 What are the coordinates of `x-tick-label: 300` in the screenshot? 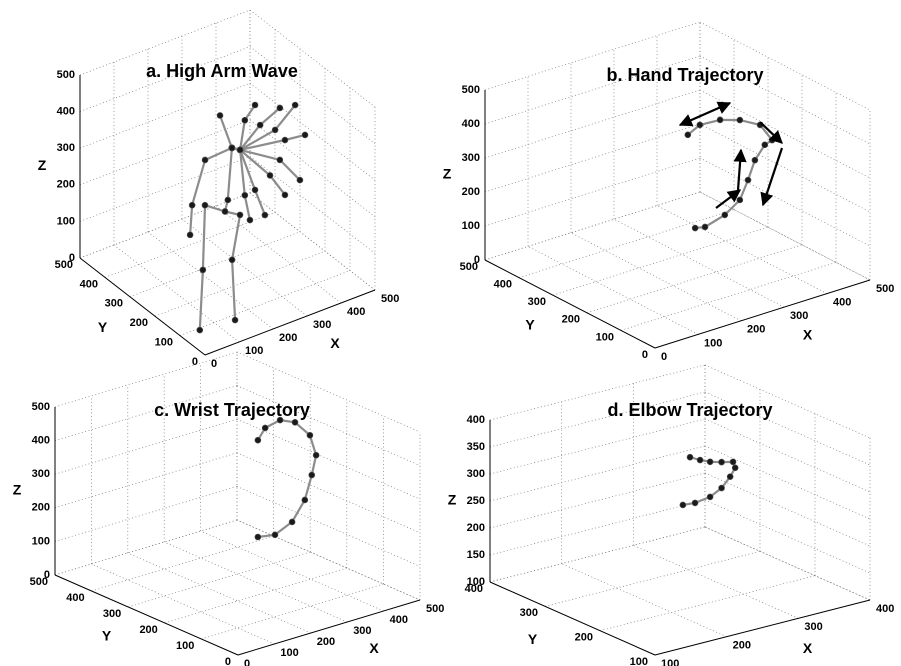 It's located at (322, 325).